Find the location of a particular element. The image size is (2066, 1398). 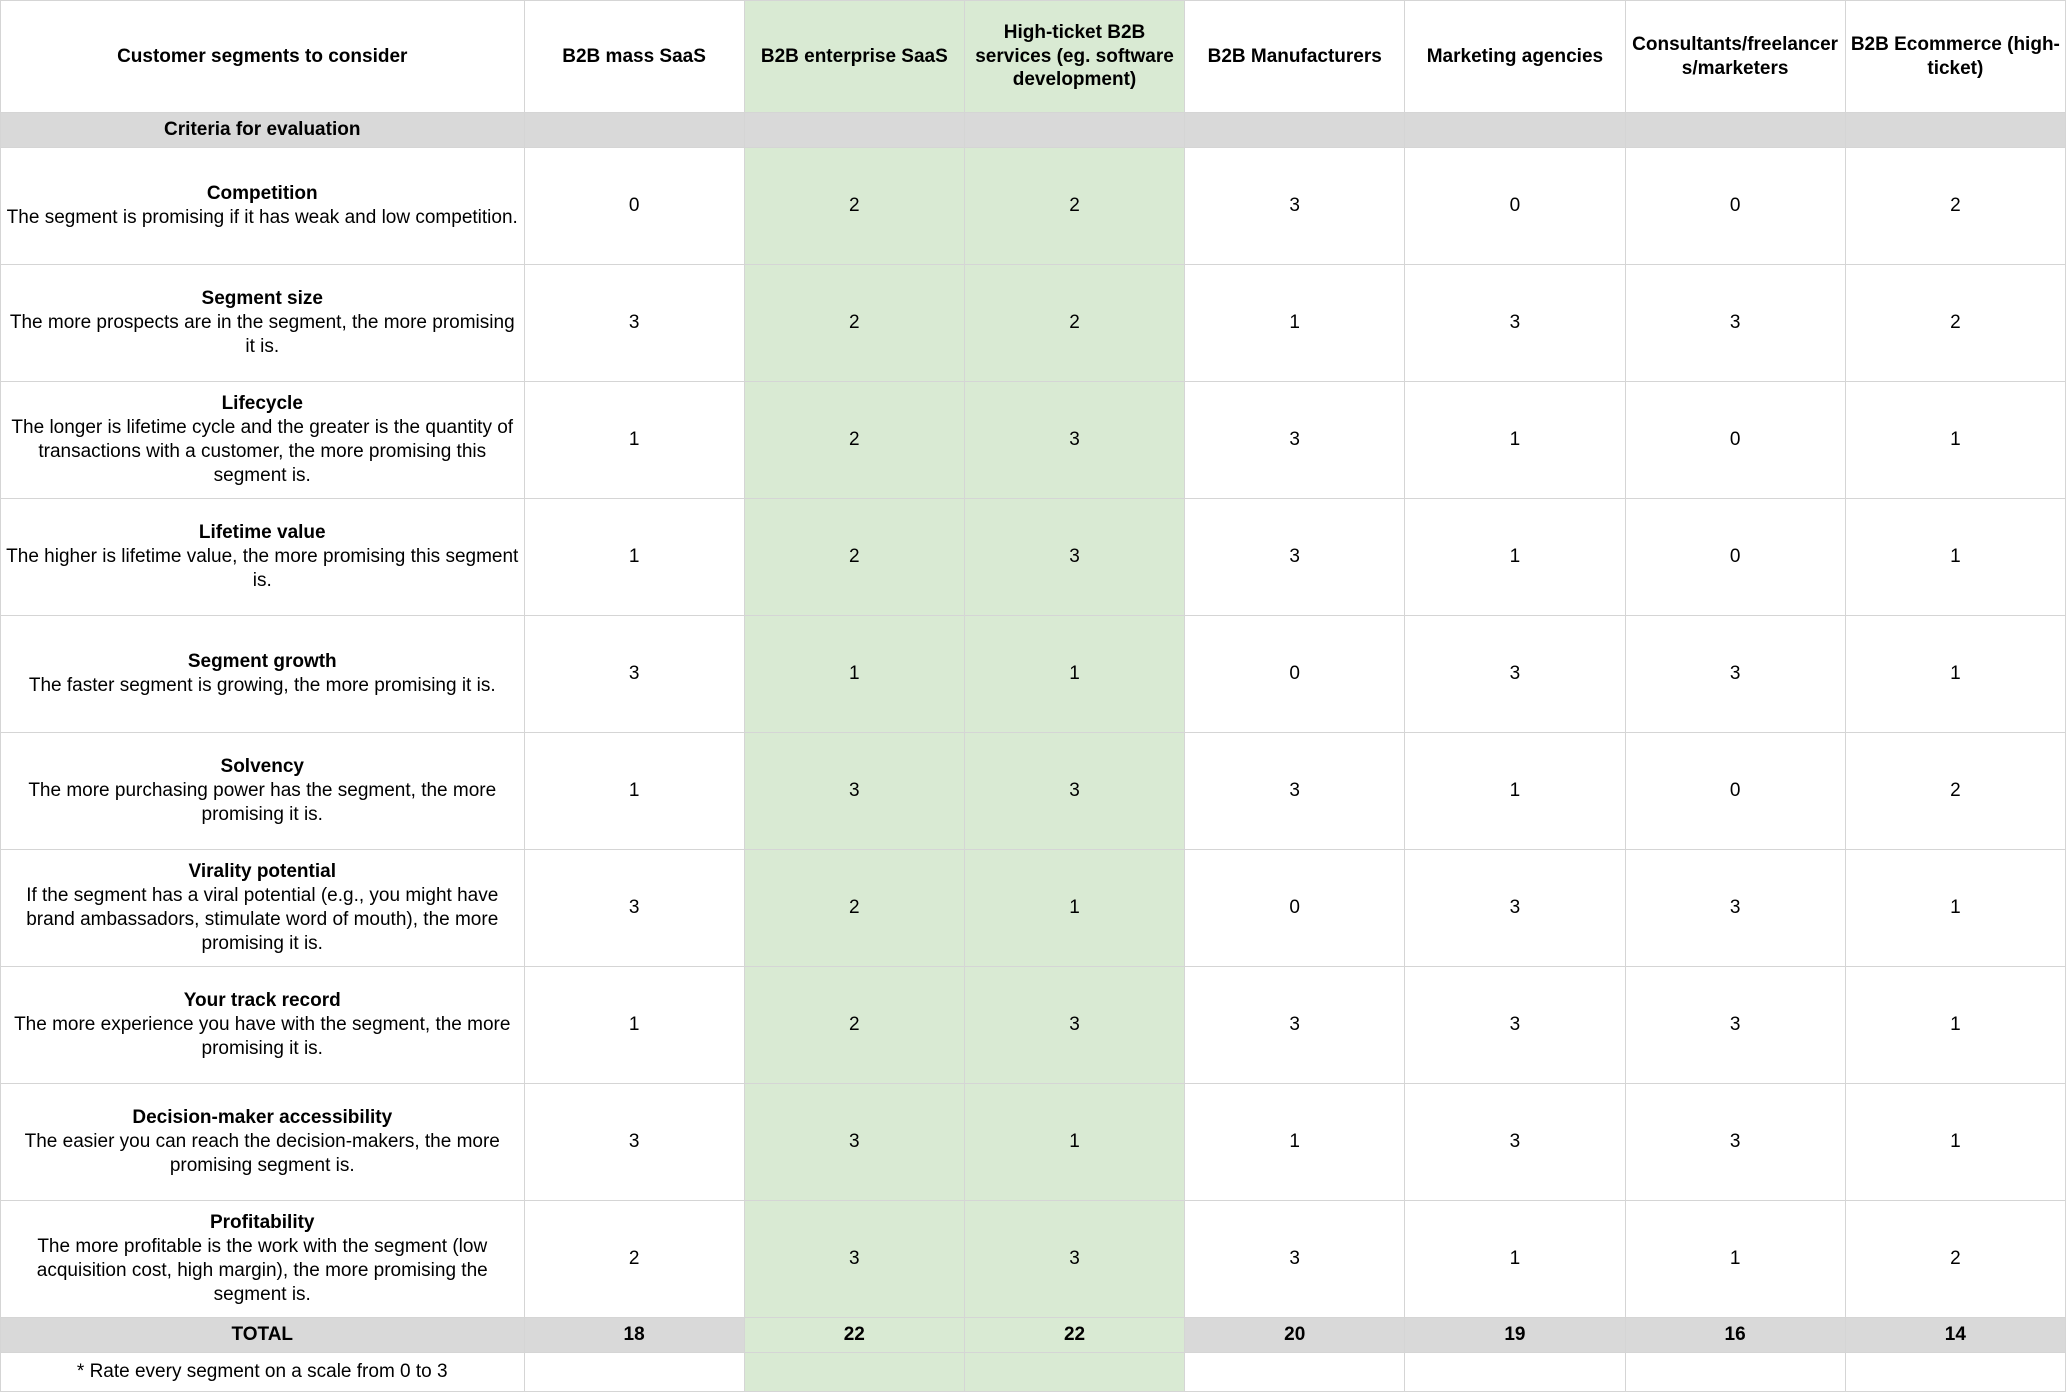

score-cell-1-5: 3 is located at coordinates (1735, 323).